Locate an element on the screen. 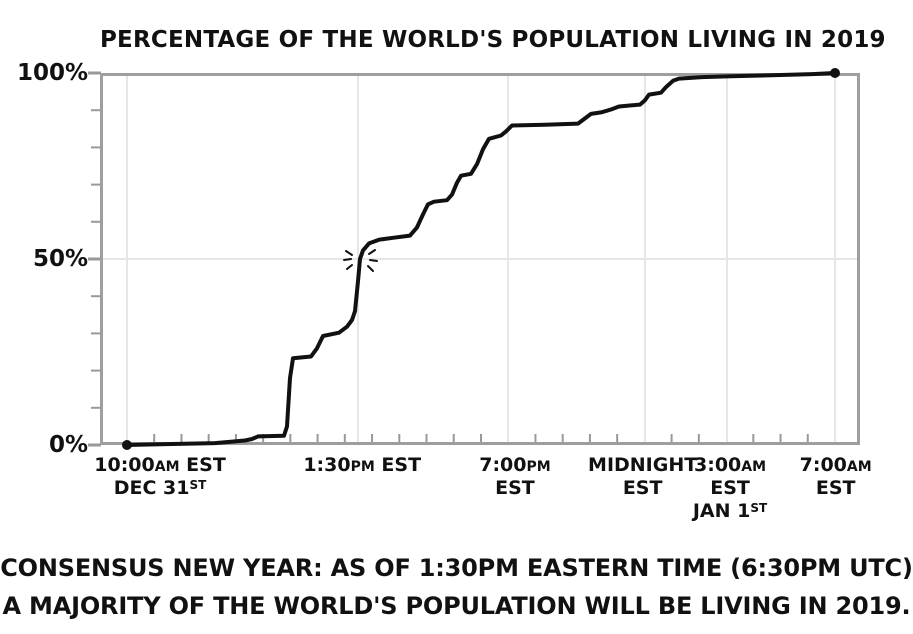 Image resolution: width=913 pixels, height=634 pixels. x-tick-label-7pm: 7:00PM EST is located at coordinates (515, 476).